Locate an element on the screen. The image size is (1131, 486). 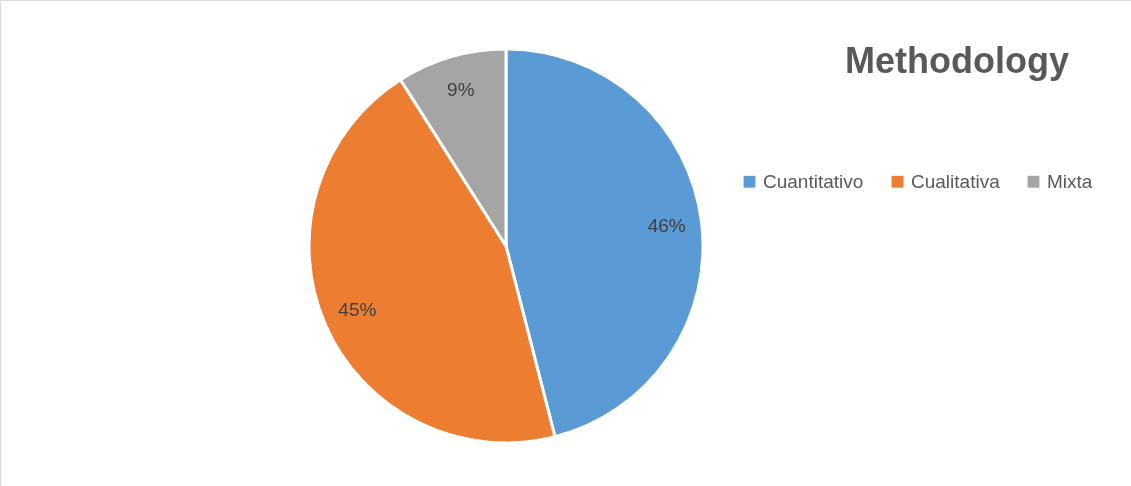
legend-label: Mixta is located at coordinates (1070, 181).